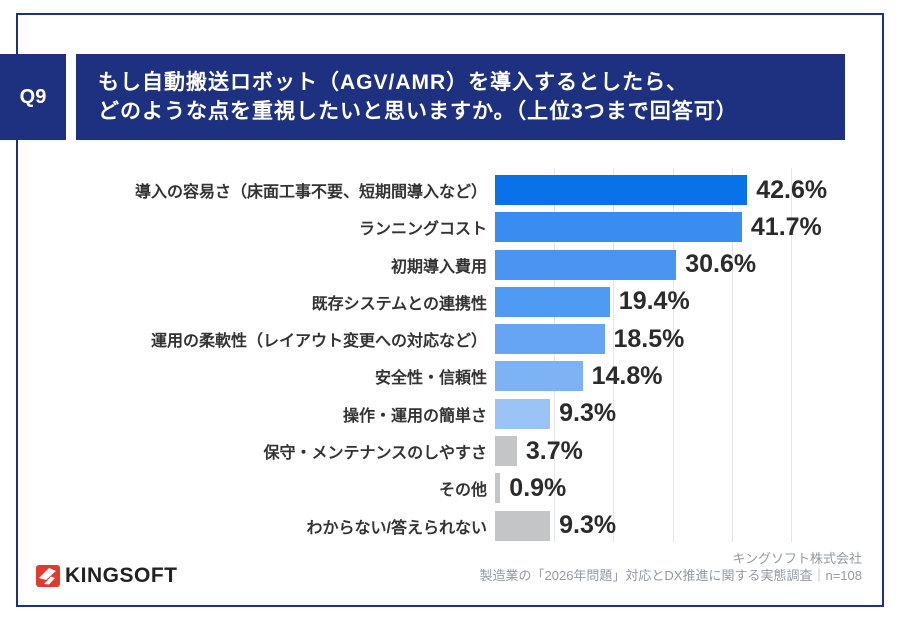 The width and height of the screenshot is (900, 623). What do you see at coordinates (121, 575) in the screenshot?
I see `kingsoft-logo-text: KINGSOFT` at bounding box center [121, 575].